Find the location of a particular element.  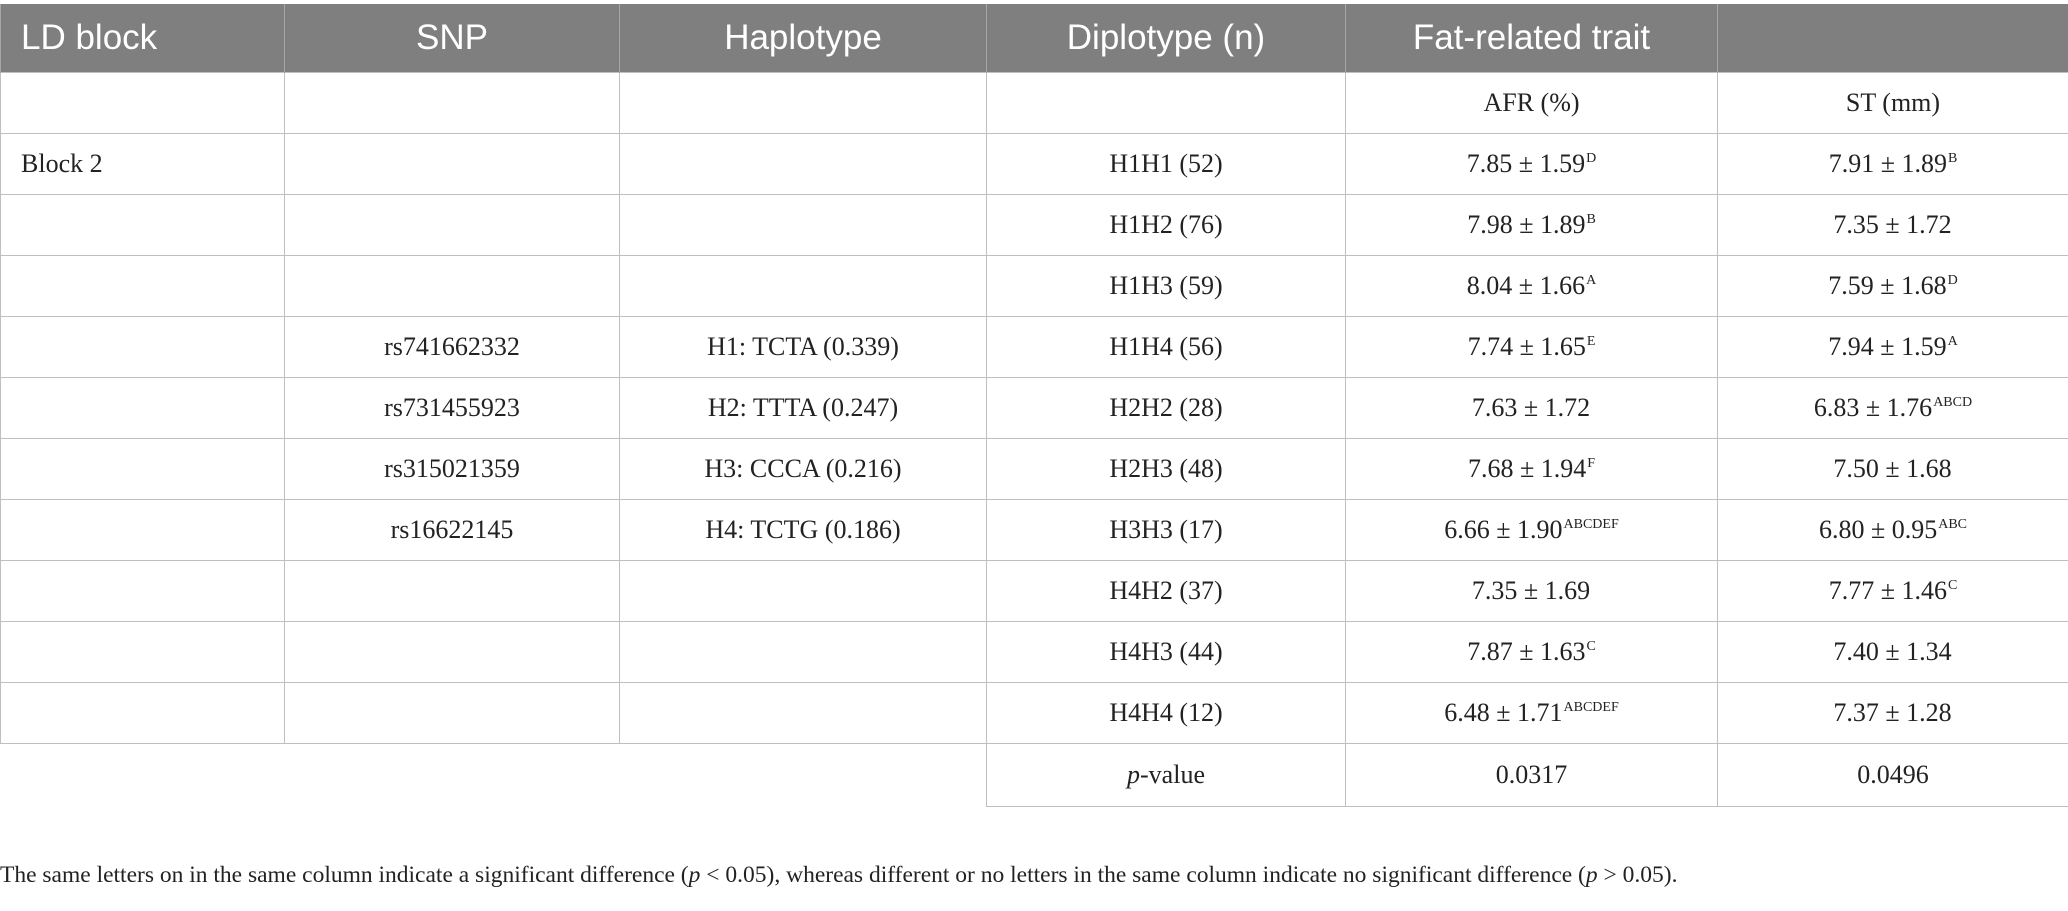

afr-cell-significance-letters: E is located at coordinates (1591, 341).